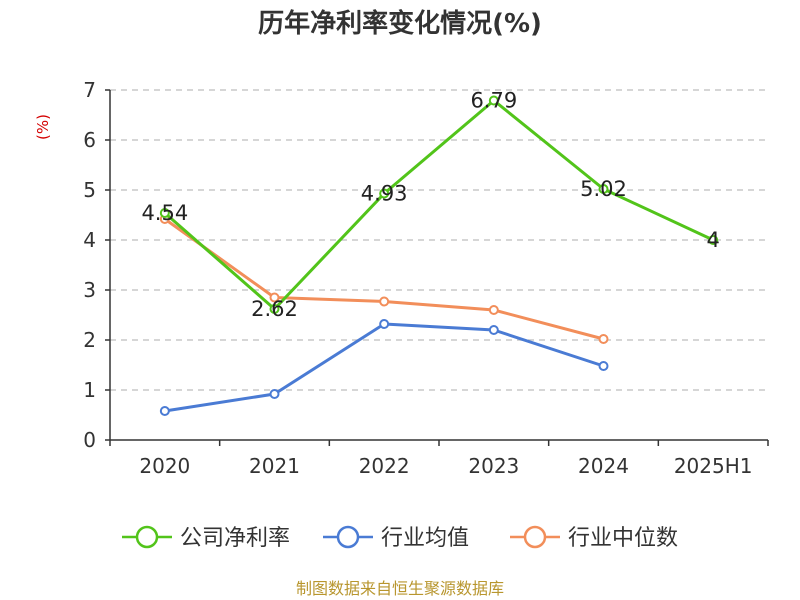  I want to click on y-tick-label: 6, so click(89, 140).